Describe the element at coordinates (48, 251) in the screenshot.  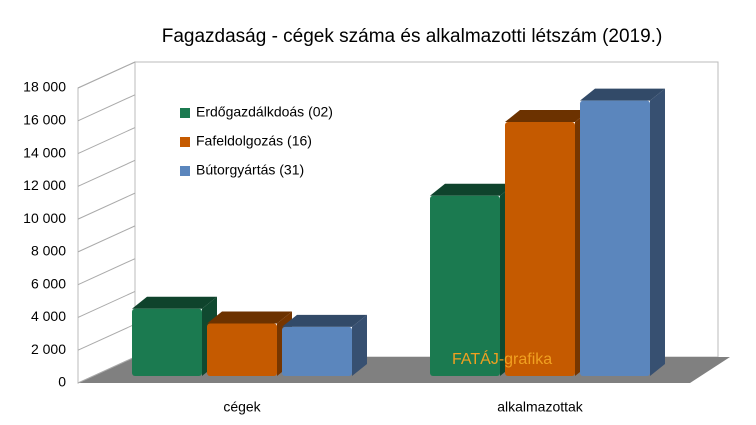
I see `y-tick-label: 8 000` at that location.